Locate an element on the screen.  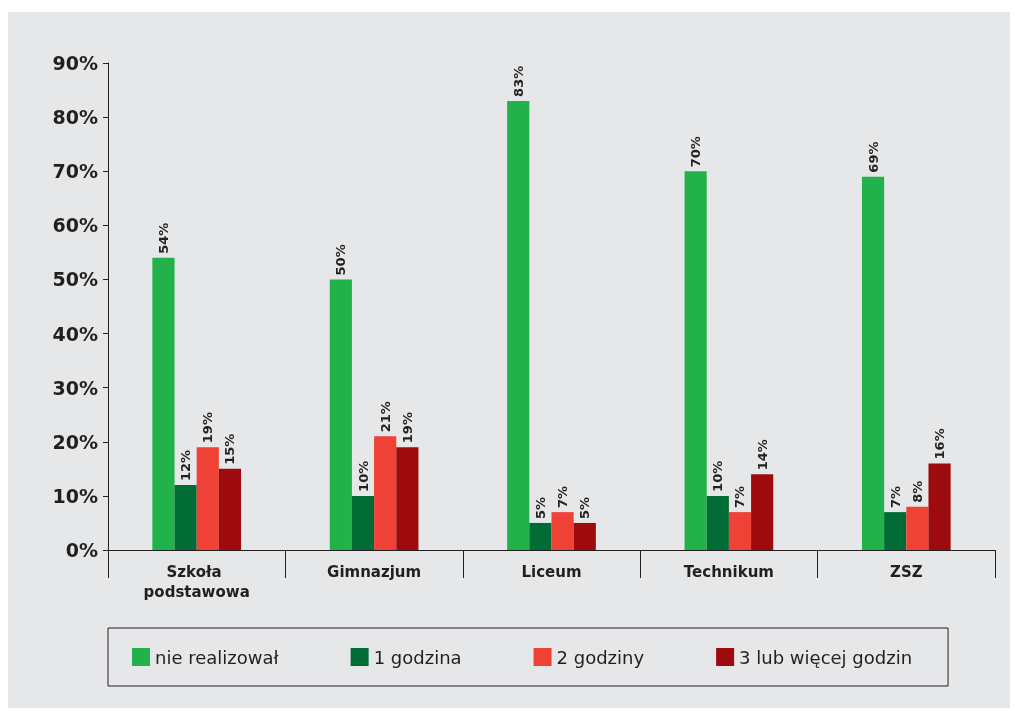
y-tick-label: 40% is located at coordinates (75, 333).